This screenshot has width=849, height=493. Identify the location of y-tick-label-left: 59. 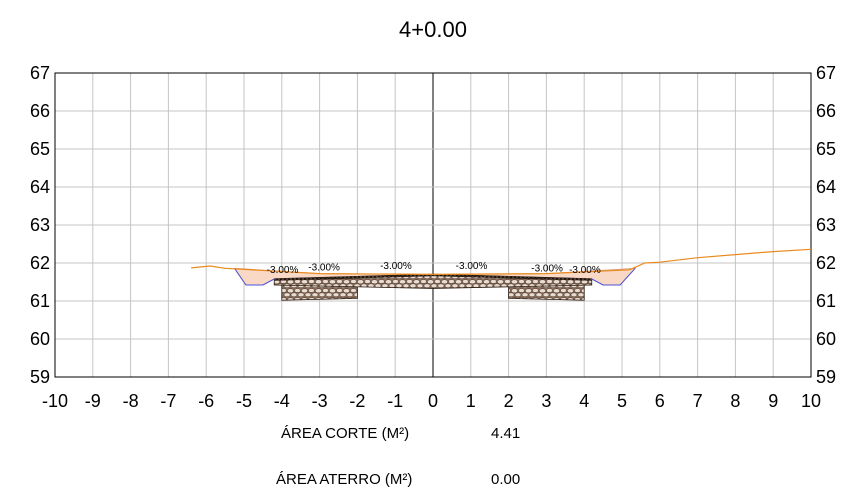
(40, 377).